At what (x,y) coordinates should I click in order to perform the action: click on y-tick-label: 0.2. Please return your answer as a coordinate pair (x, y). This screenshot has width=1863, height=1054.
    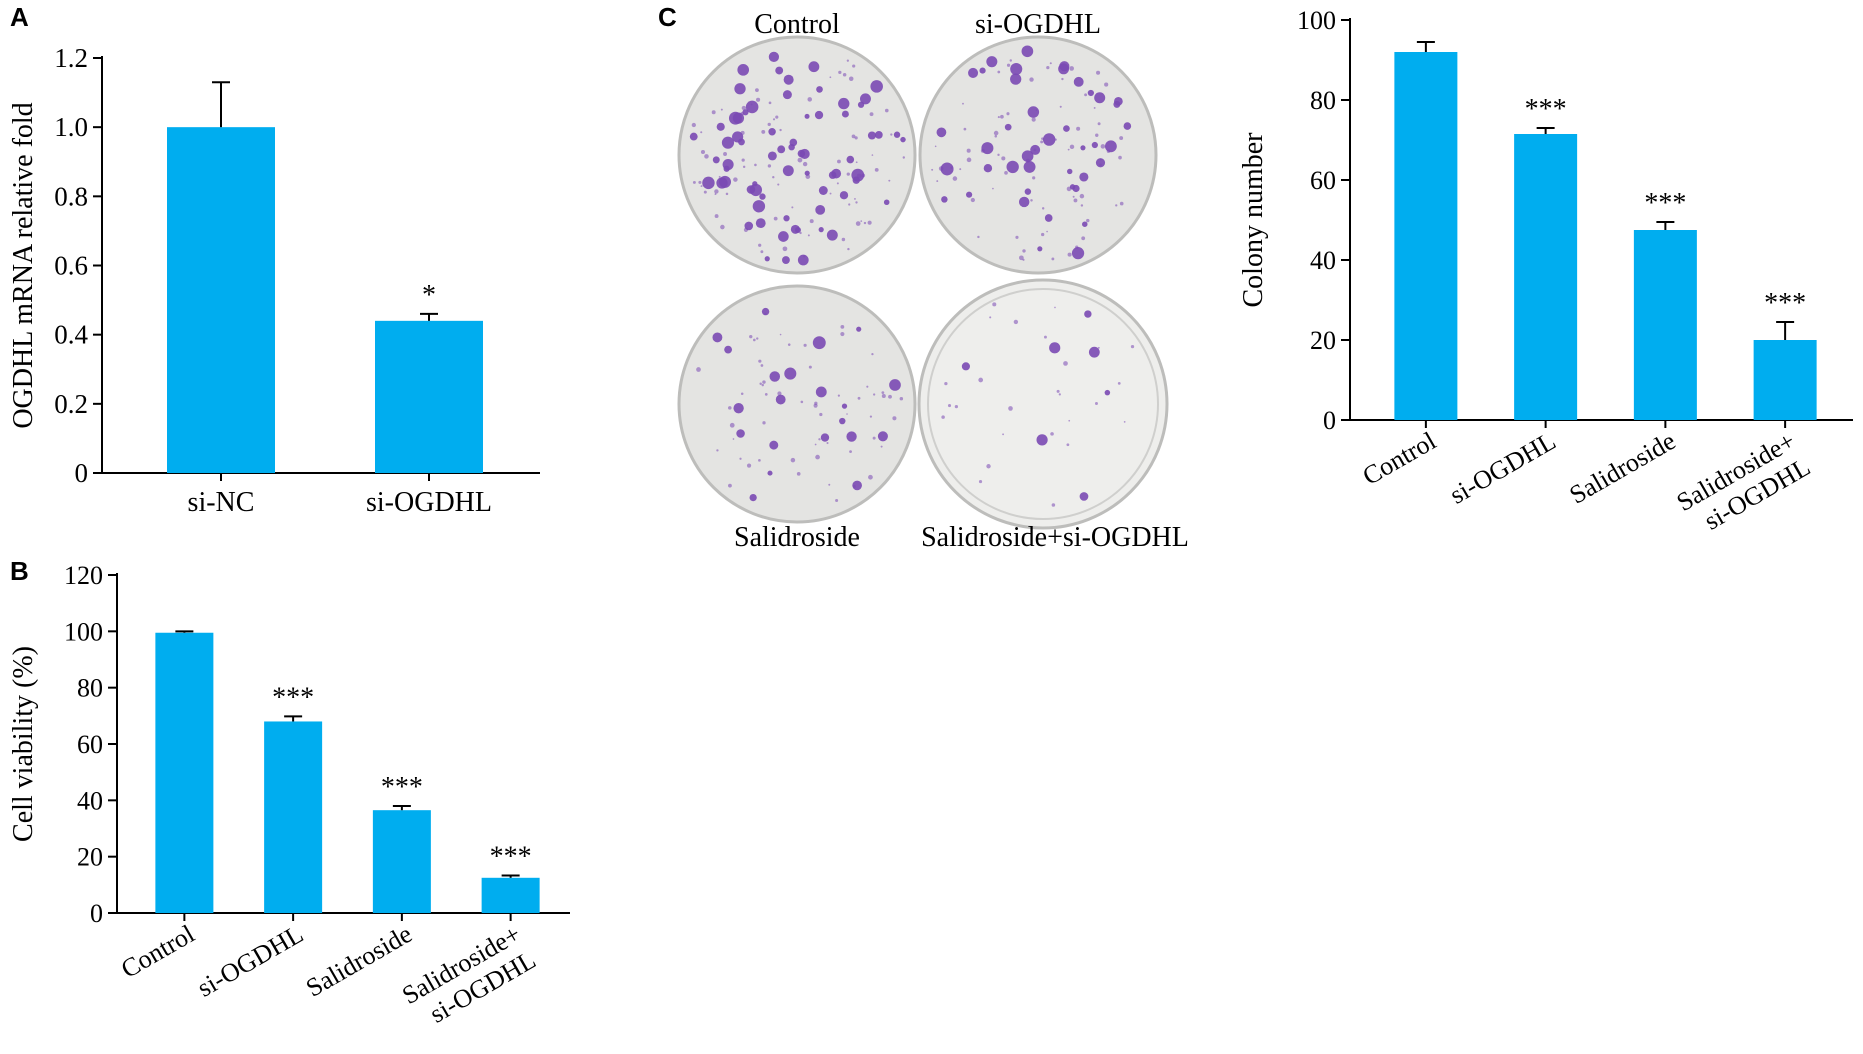
    Looking at the image, I should click on (71, 404).